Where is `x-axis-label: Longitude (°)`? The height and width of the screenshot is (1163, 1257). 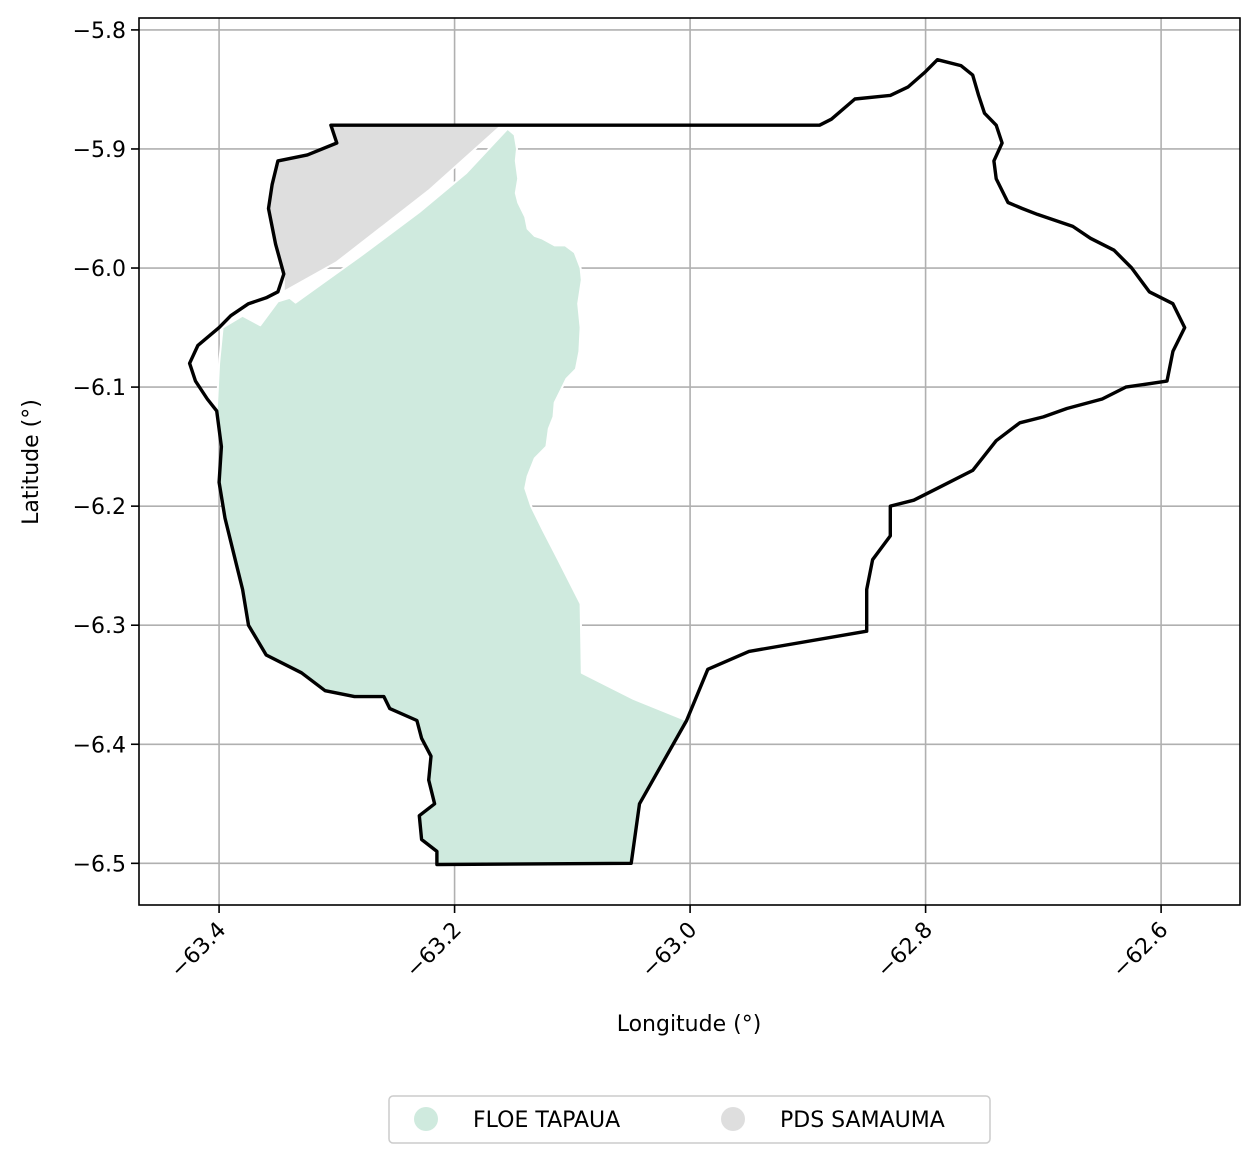
x-axis-label: Longitude (°) is located at coordinates (689, 1024).